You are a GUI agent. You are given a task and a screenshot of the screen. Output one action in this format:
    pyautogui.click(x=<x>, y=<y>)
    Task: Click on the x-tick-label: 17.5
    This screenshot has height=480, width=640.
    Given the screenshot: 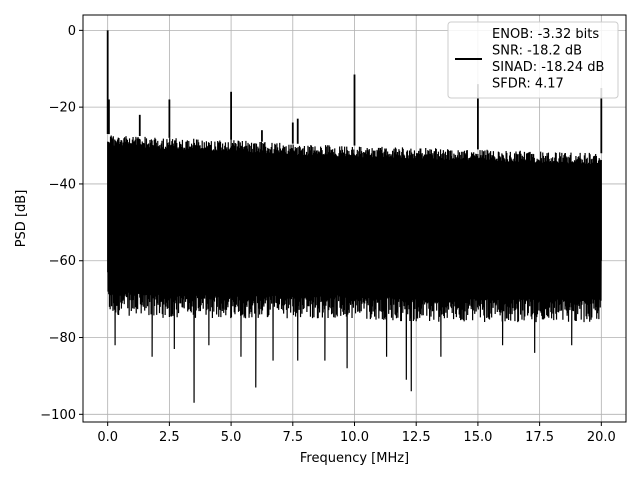 What is the action you would take?
    pyautogui.click(x=539, y=437)
    